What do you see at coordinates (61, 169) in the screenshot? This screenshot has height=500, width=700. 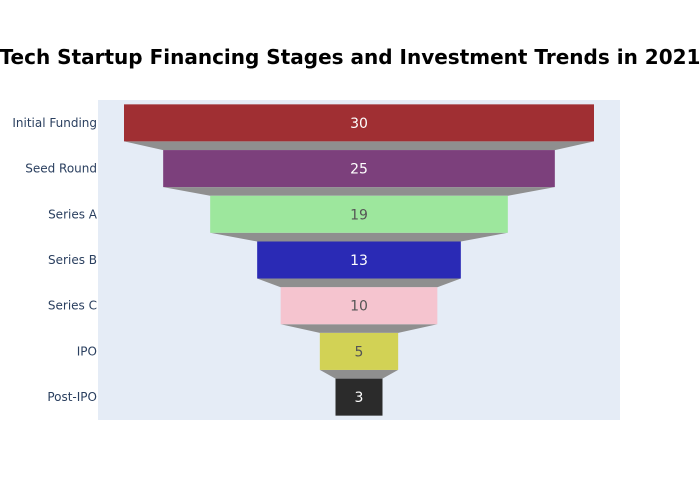 I see `y-tick-label: Seed Round` at bounding box center [61, 169].